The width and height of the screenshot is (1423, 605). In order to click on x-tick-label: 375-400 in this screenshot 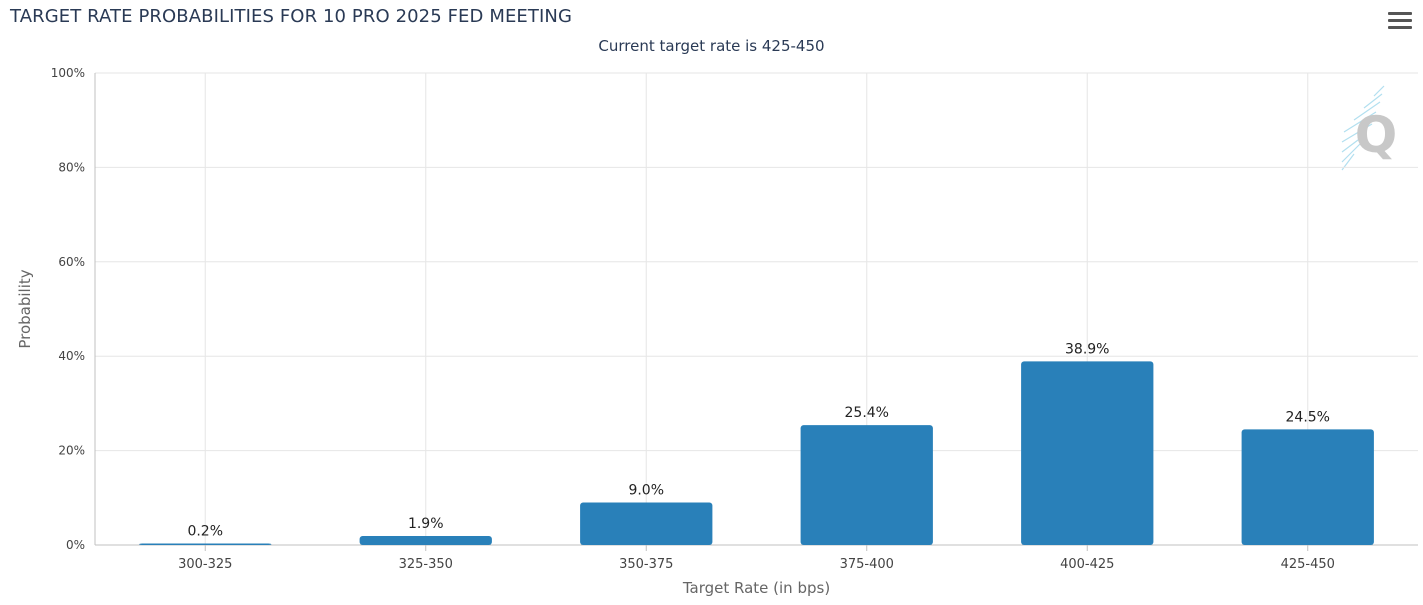, I will do `click(867, 564)`.